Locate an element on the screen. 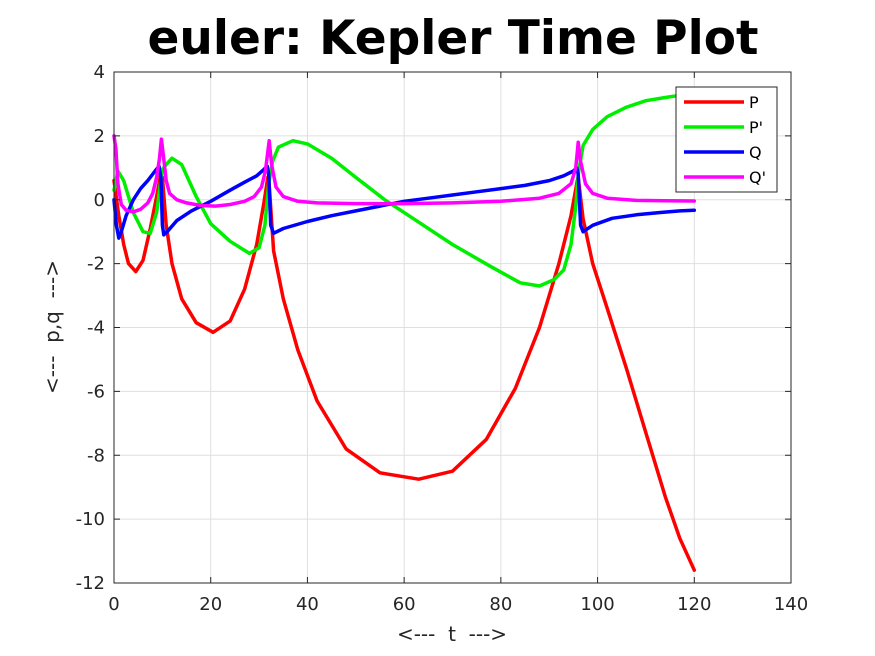 This screenshot has width=875, height=656. y-tick-label: -8 is located at coordinates (96, 455).